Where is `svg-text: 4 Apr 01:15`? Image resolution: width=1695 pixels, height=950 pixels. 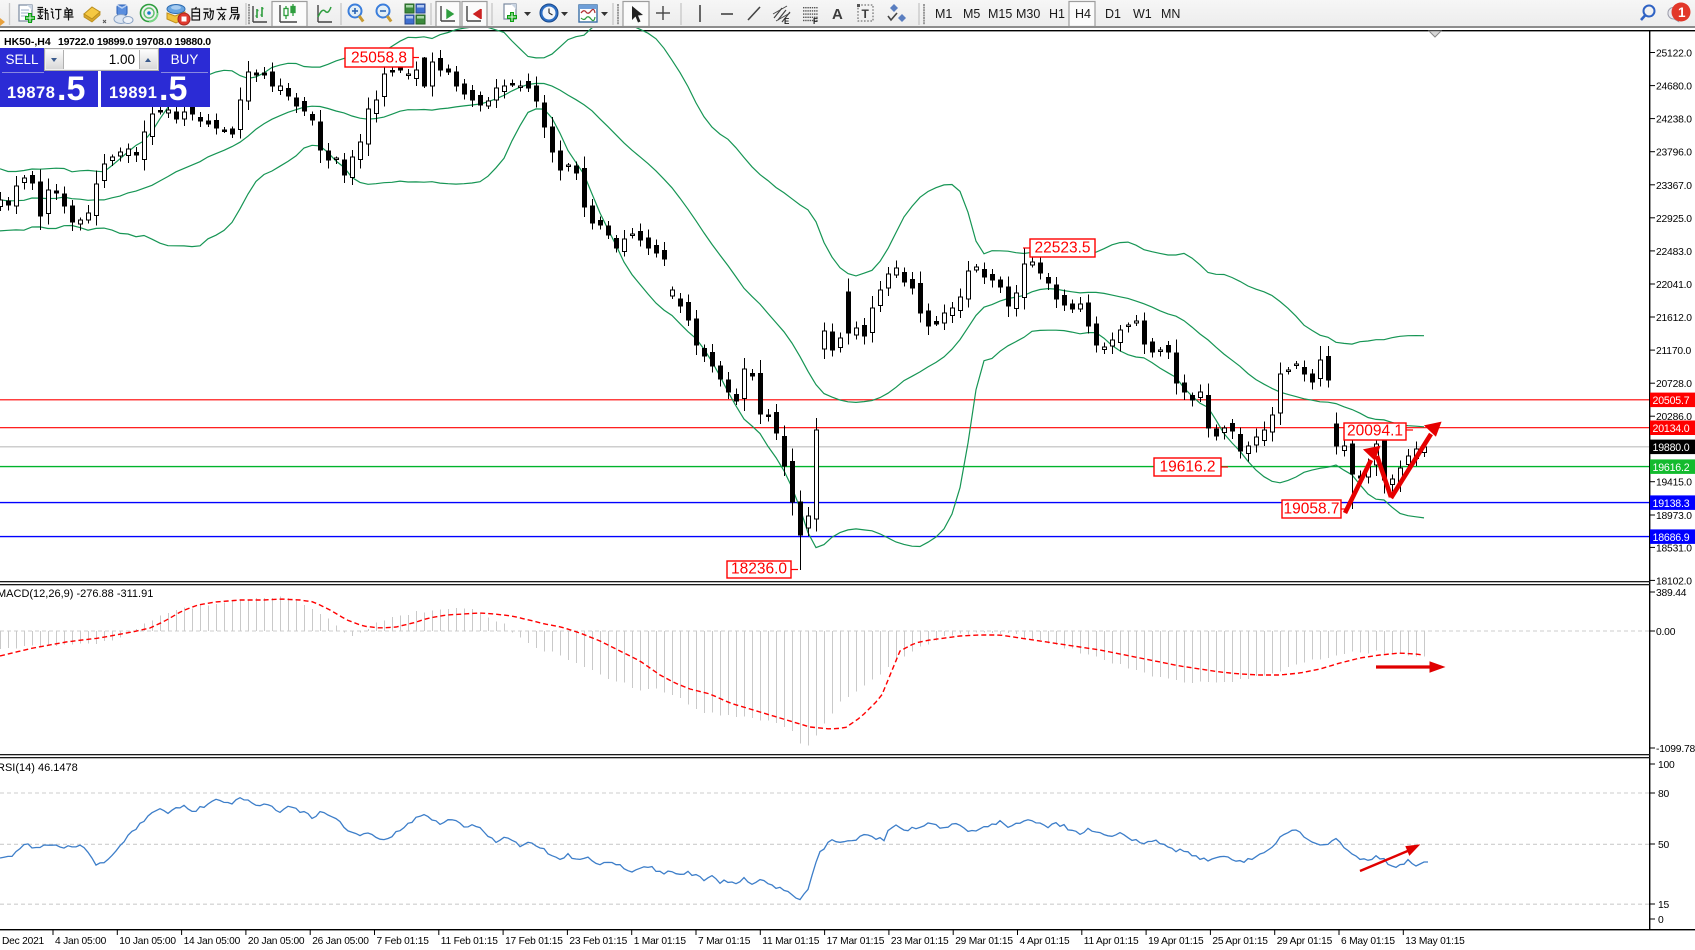
svg-text: 4 Apr 01:15 is located at coordinates (1045, 941).